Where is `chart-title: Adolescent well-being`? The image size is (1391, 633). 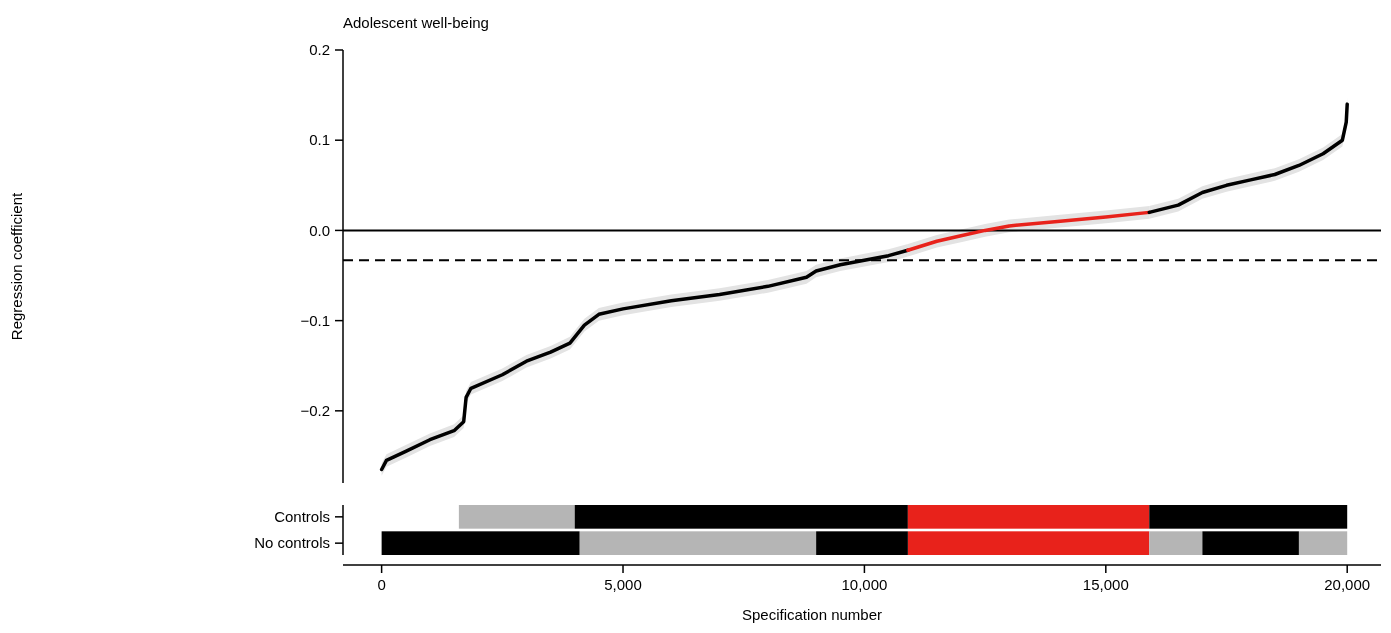
chart-title: Adolescent well-being is located at coordinates (416, 22).